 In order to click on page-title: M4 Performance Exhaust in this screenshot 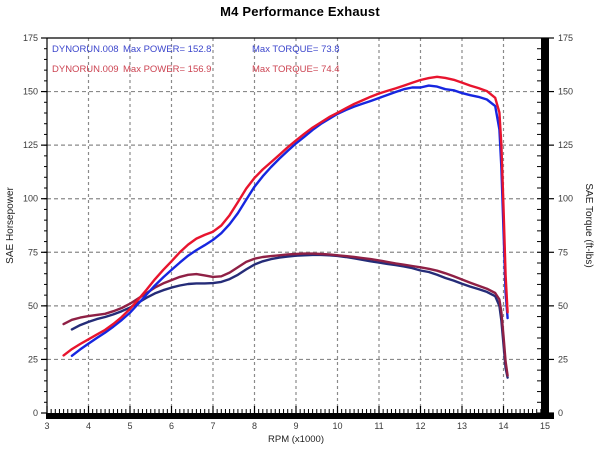, I will do `click(300, 11)`.